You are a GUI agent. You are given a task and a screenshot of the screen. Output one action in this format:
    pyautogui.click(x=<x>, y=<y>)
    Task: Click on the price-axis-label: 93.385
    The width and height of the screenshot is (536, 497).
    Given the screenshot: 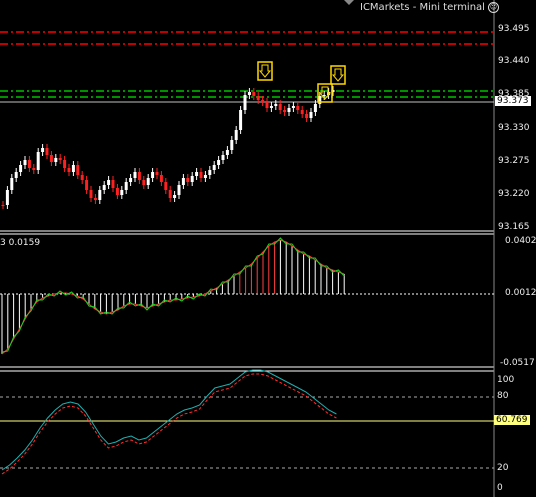 What is the action you would take?
    pyautogui.click(x=514, y=94)
    